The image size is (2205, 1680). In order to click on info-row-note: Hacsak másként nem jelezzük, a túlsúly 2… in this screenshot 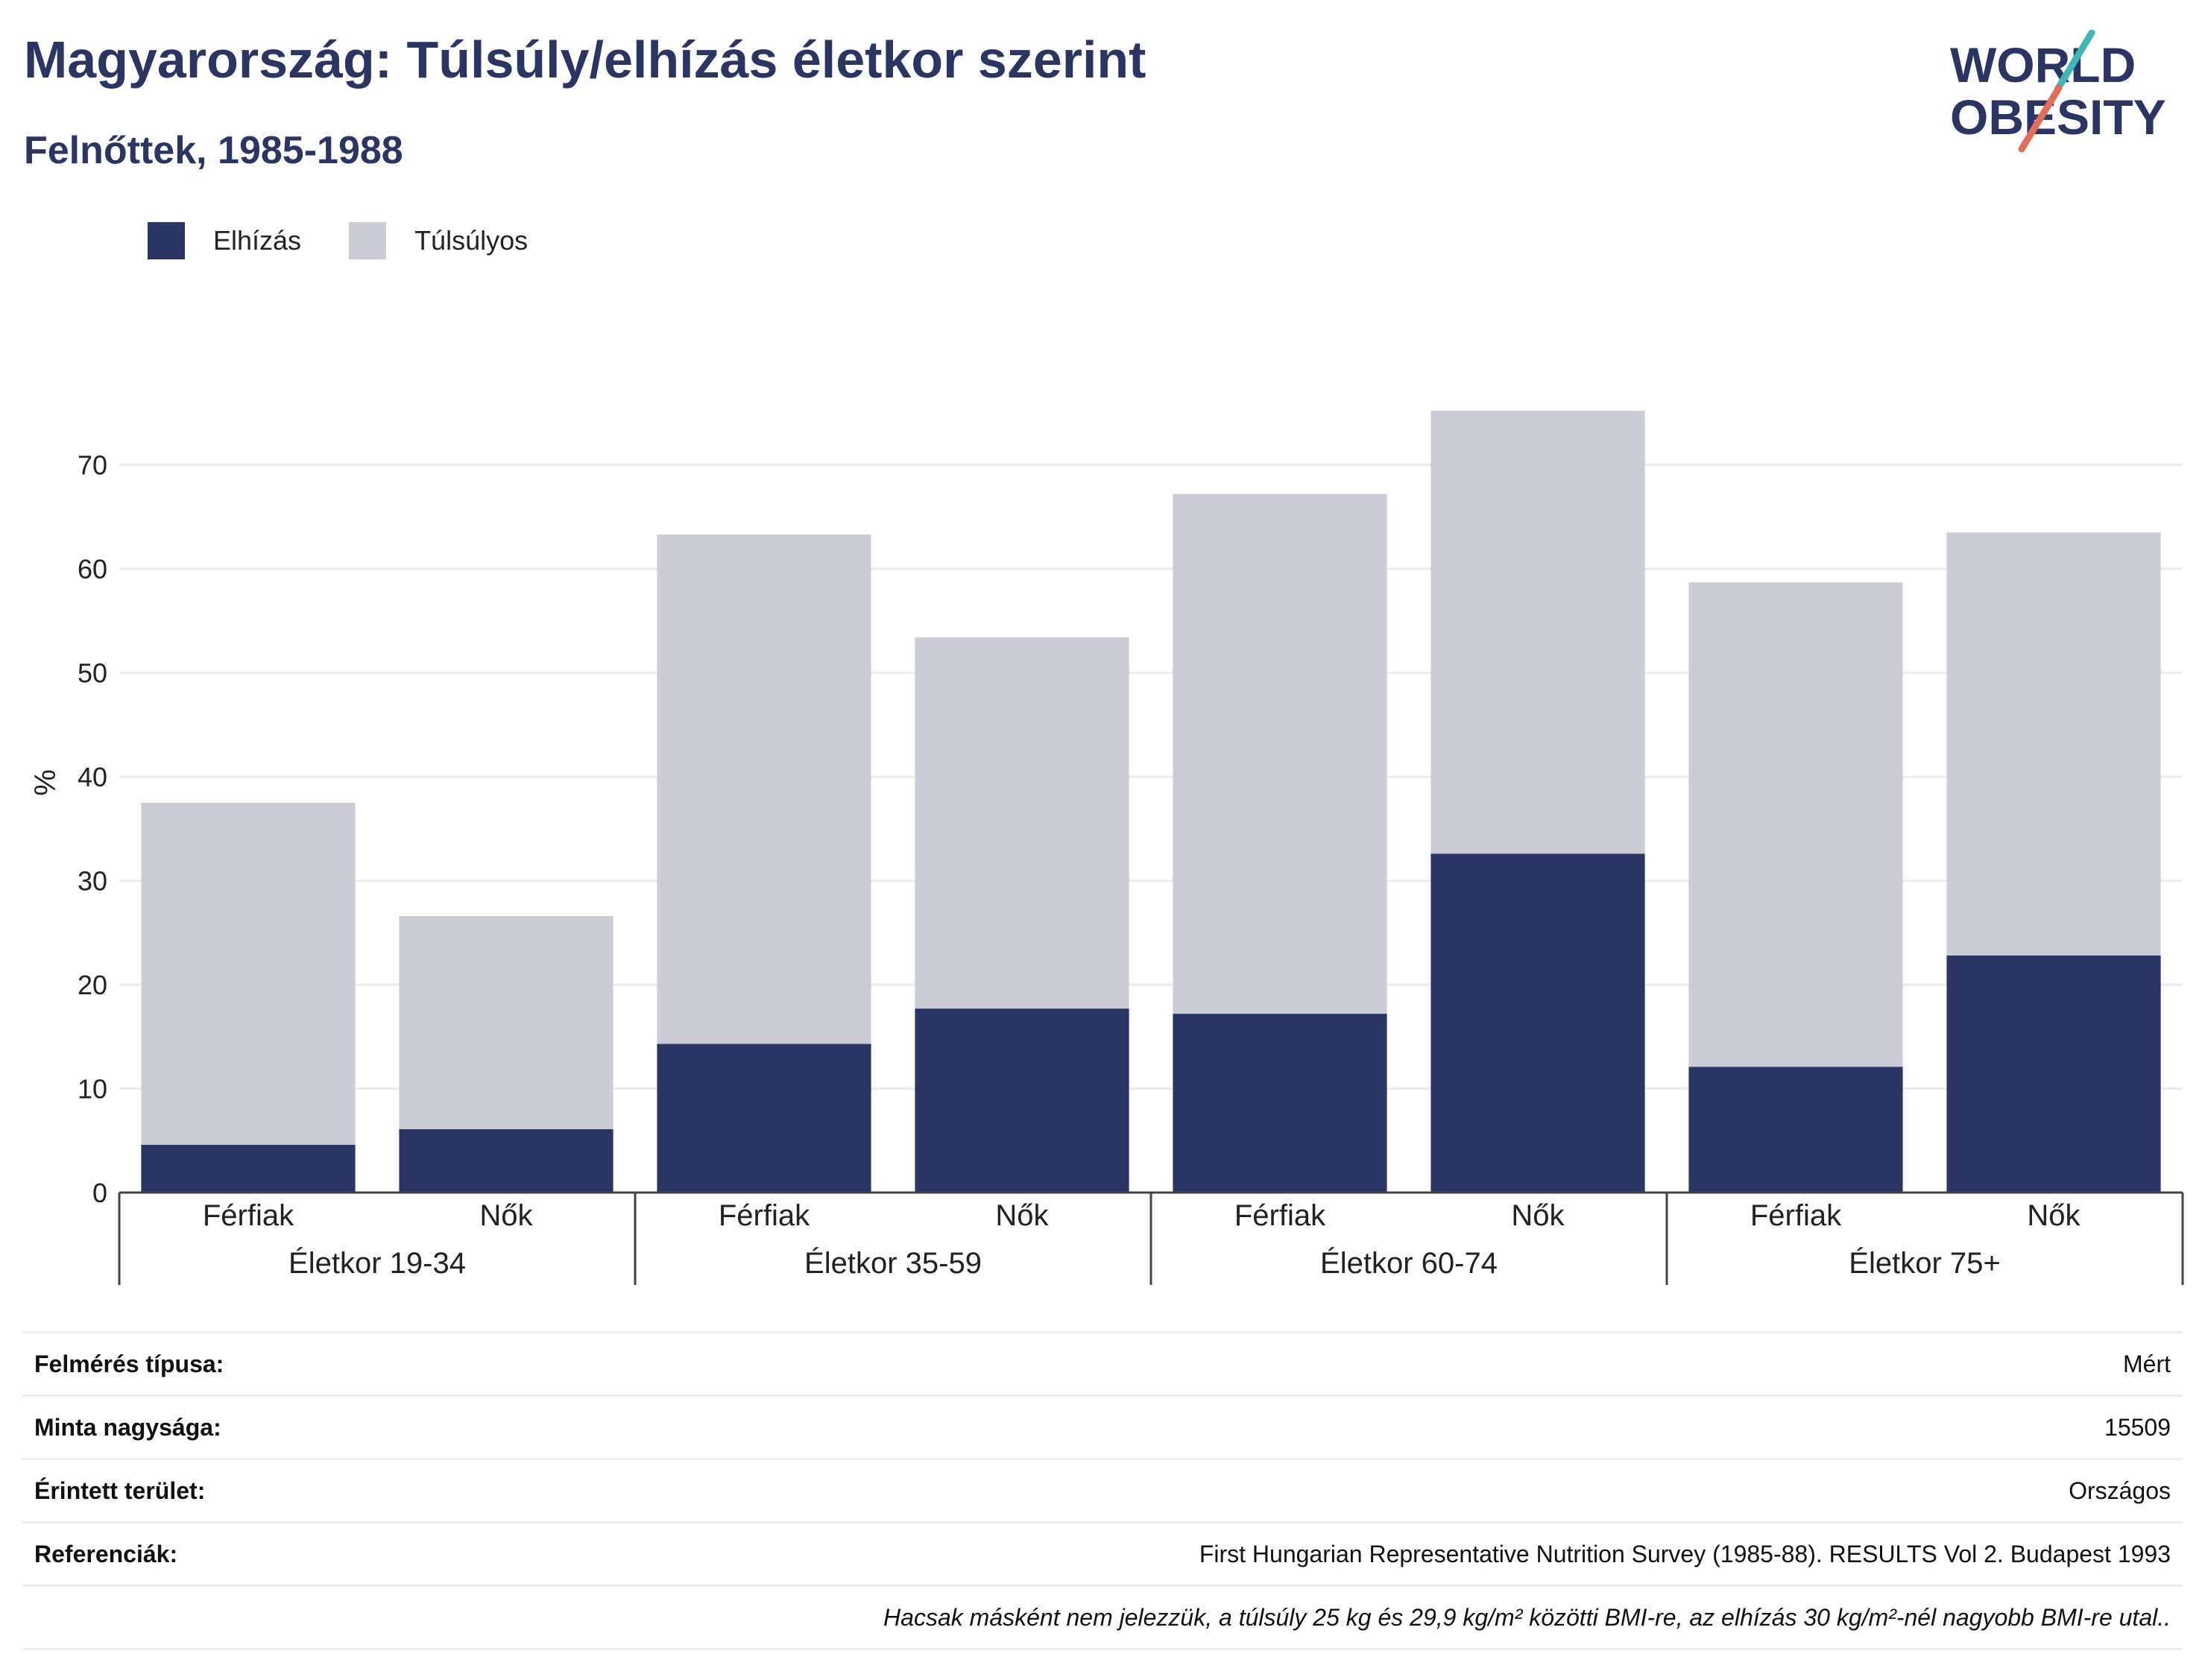, I will do `click(1102, 1617)`.